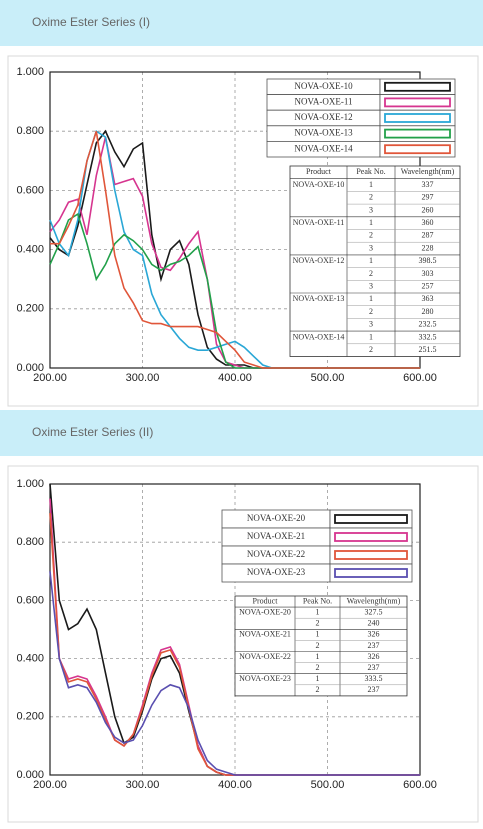 The width and height of the screenshot is (483, 829). I want to click on legend-label: NOVA-OXE-10, so click(323, 86).